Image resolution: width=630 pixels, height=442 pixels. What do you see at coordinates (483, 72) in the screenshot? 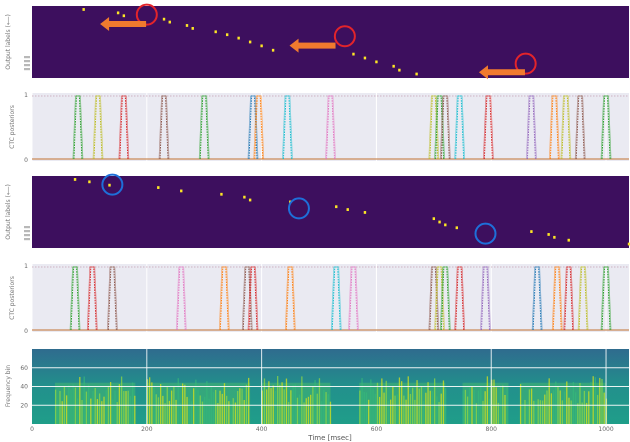
I see `alignment-1-arrow-head` at bounding box center [483, 72].